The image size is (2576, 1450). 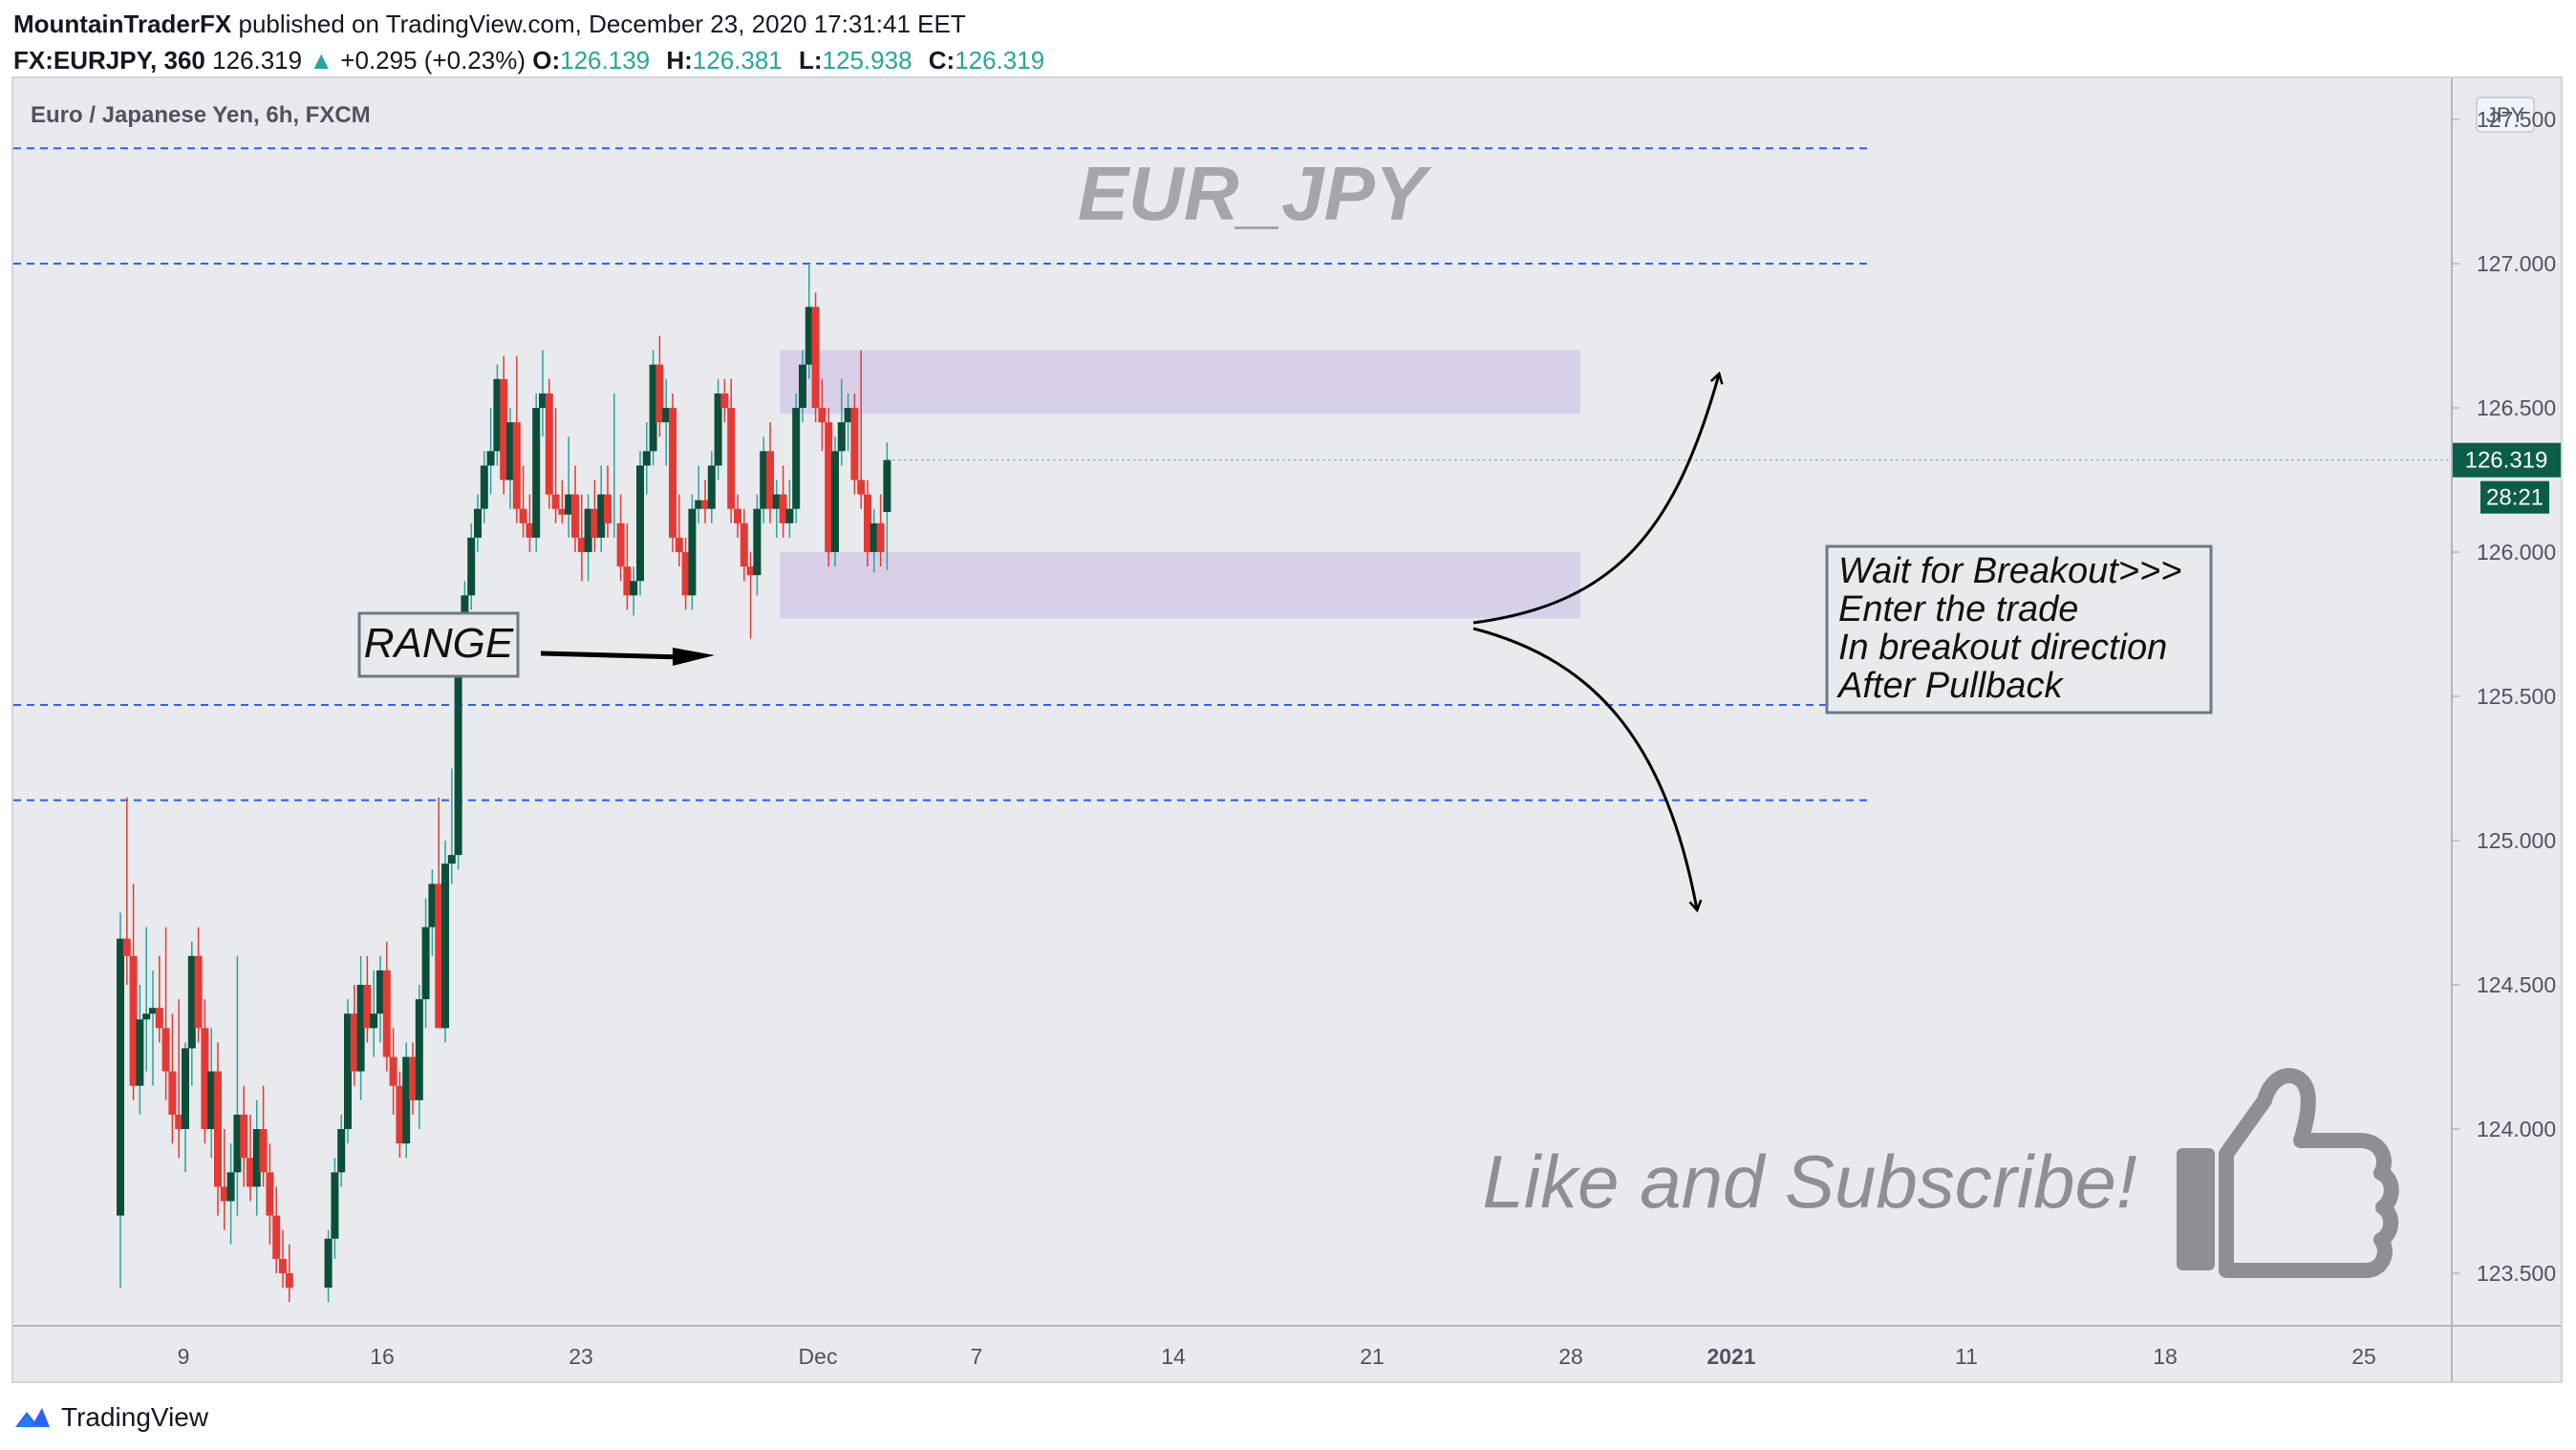 What do you see at coordinates (135, 1417) in the screenshot?
I see `tradingview-brand: TradingView` at bounding box center [135, 1417].